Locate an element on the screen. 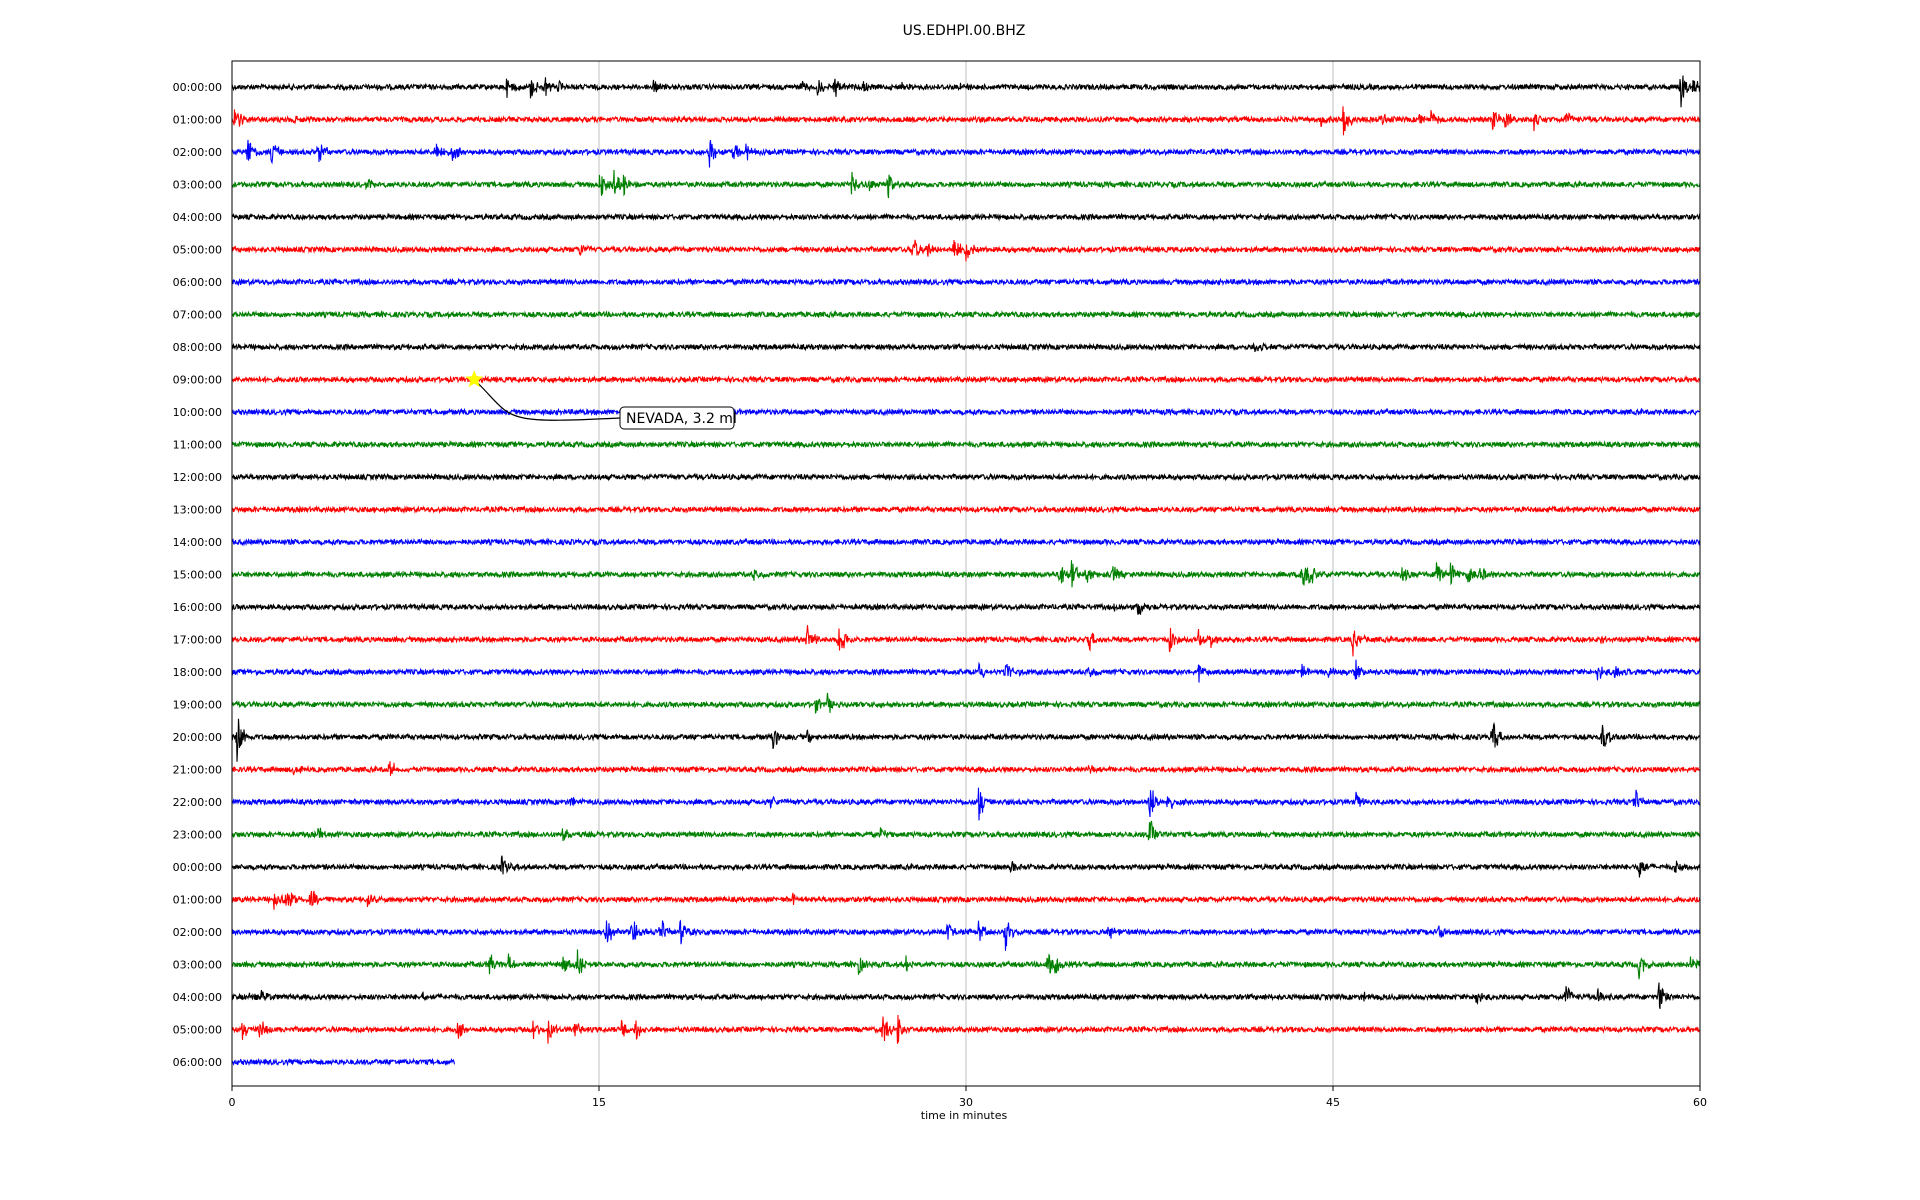 The width and height of the screenshot is (1920, 1200). y-tick-label: 16:00:00 is located at coordinates (197, 607).